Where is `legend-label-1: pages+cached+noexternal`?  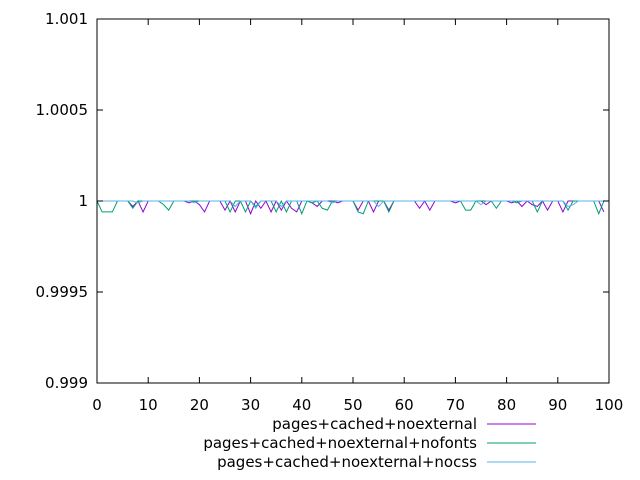 legend-label-1: pages+cached+noexternal is located at coordinates (374, 424).